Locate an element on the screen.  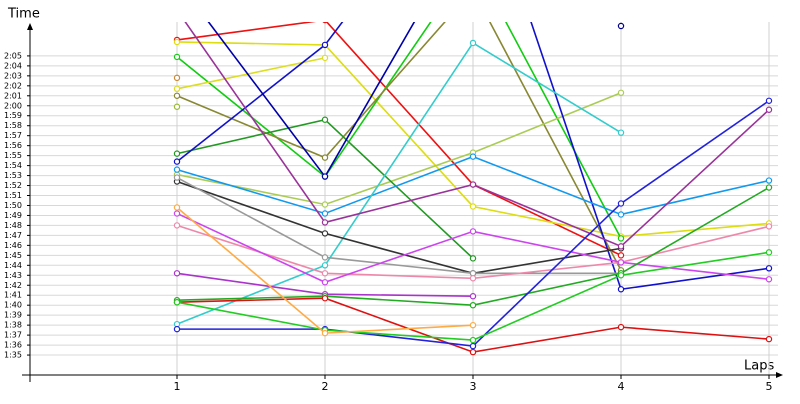
y-tick-label: 2:04 is located at coordinates (13, 65).